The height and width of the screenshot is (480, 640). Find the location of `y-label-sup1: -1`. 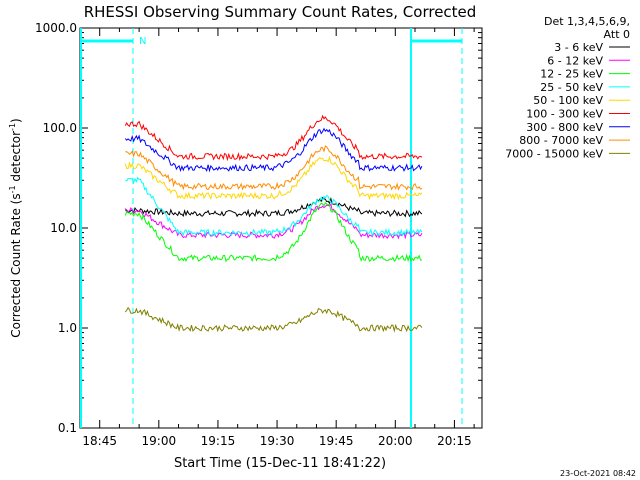

y-label-sup1: -1 is located at coordinates (12, 189).